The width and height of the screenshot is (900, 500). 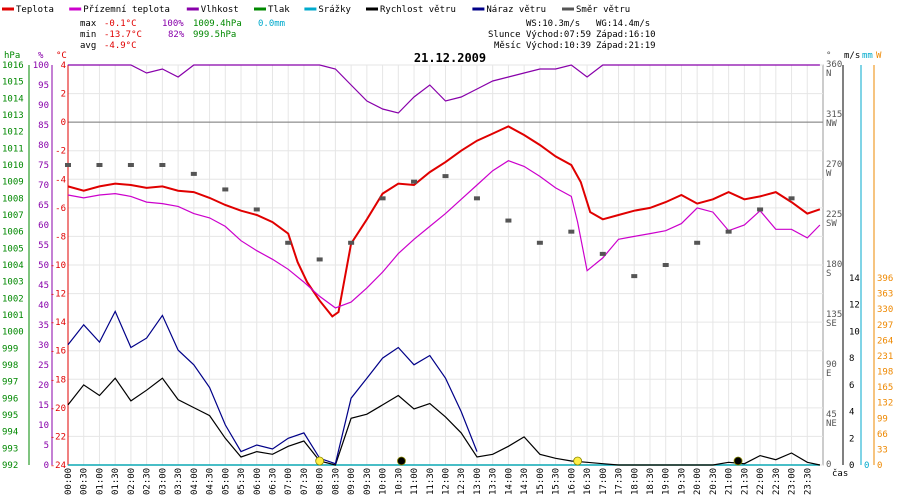 I want to click on w-tick-label: 165, so click(x=885, y=388).